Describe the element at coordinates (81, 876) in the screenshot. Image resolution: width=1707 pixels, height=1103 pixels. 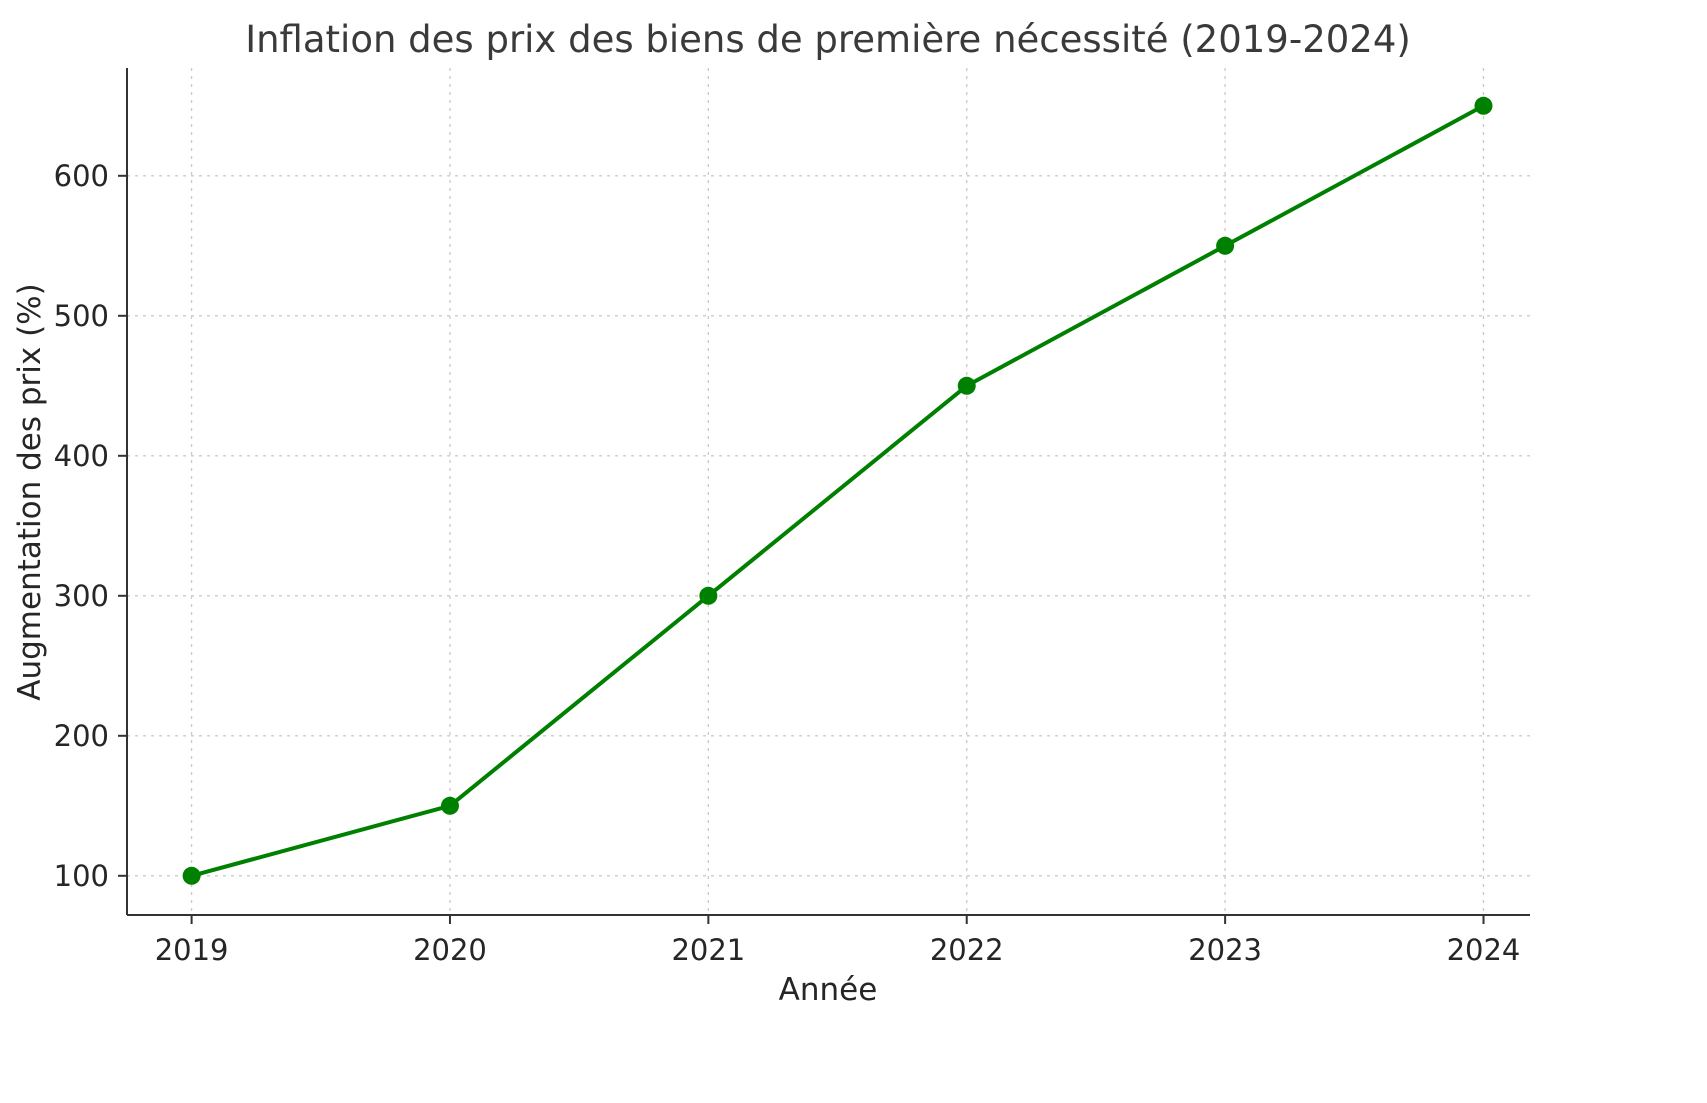
I see `y-tick-label: 100` at that location.